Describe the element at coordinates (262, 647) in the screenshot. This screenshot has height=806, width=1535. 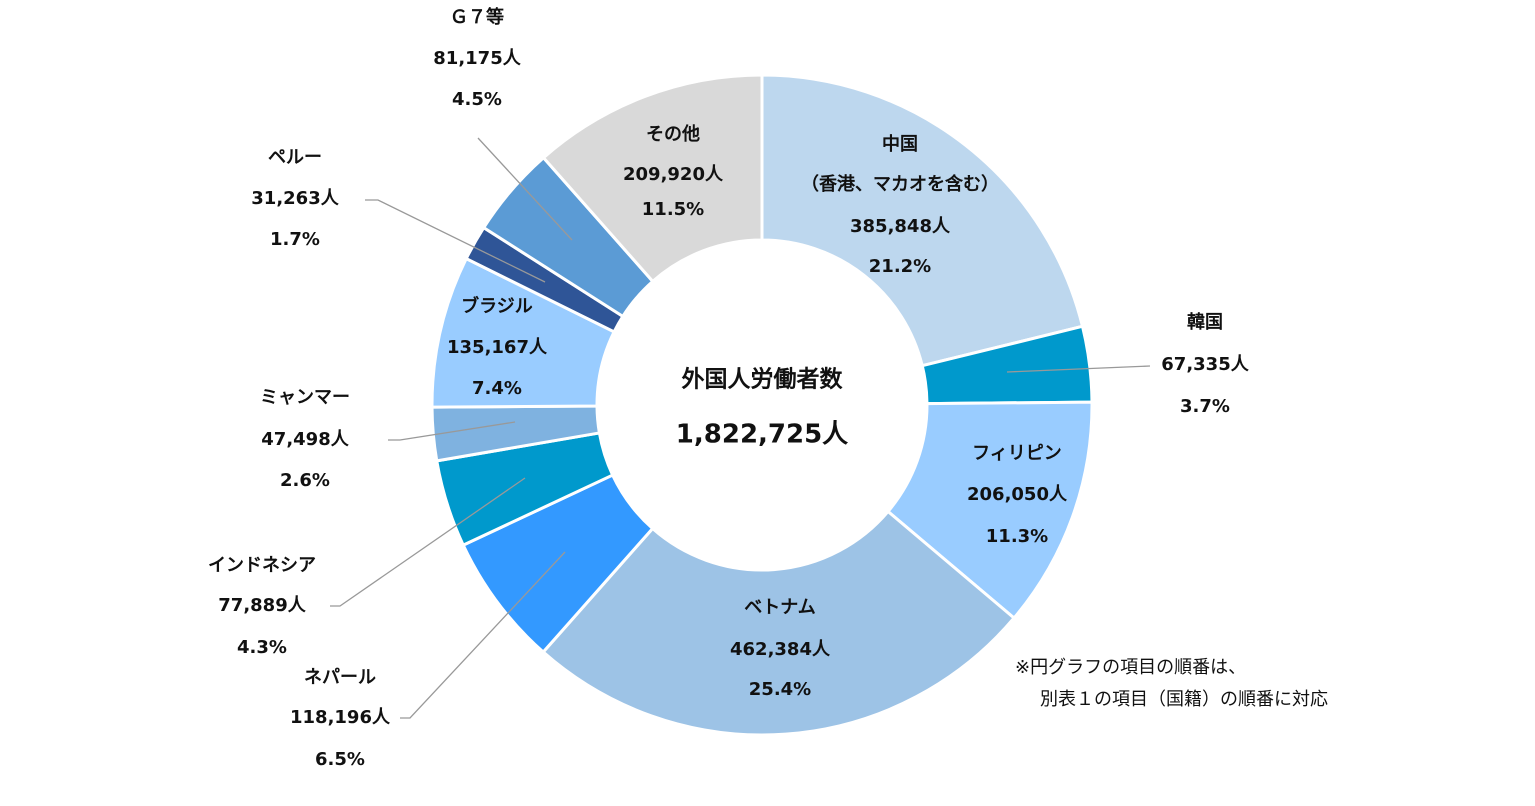
I see `slice-label-pct: 4.3%` at that location.